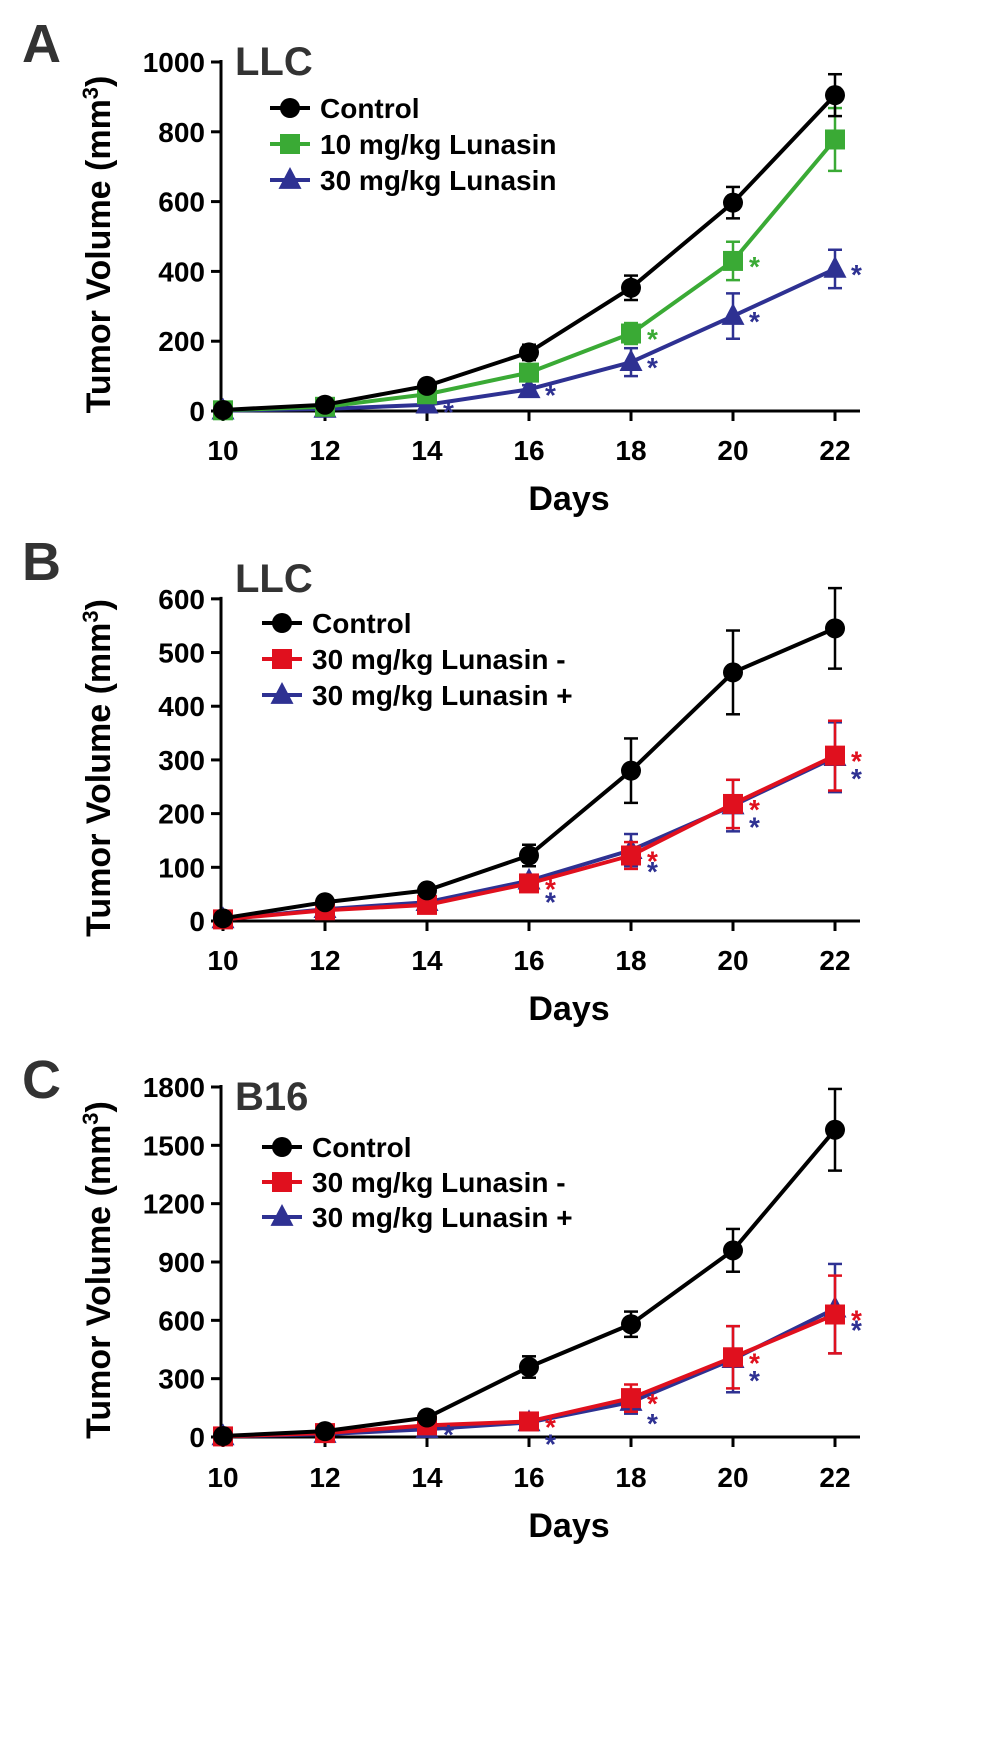 Image resolution: width=1000 pixels, height=1755 pixels. I want to click on y-tick-label: 0, so click(197, 921).